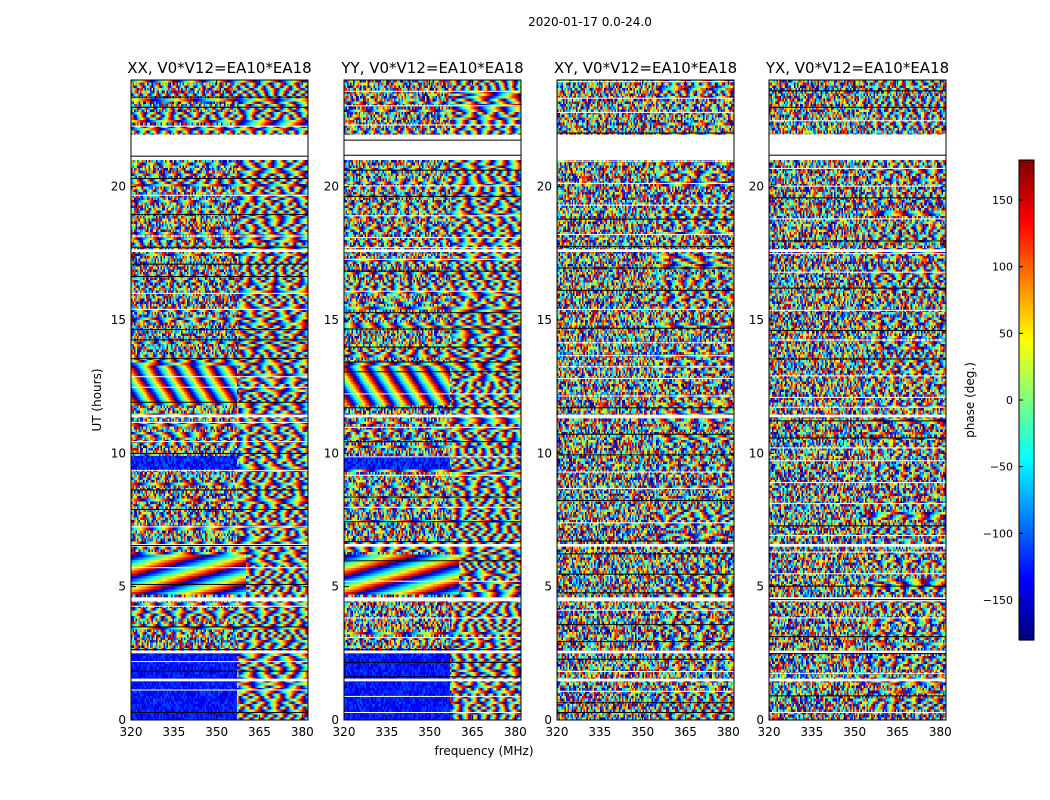 This screenshot has width=1050, height=800. Describe the element at coordinates (940, 732) in the screenshot. I see `x-tick-label: 380` at that location.